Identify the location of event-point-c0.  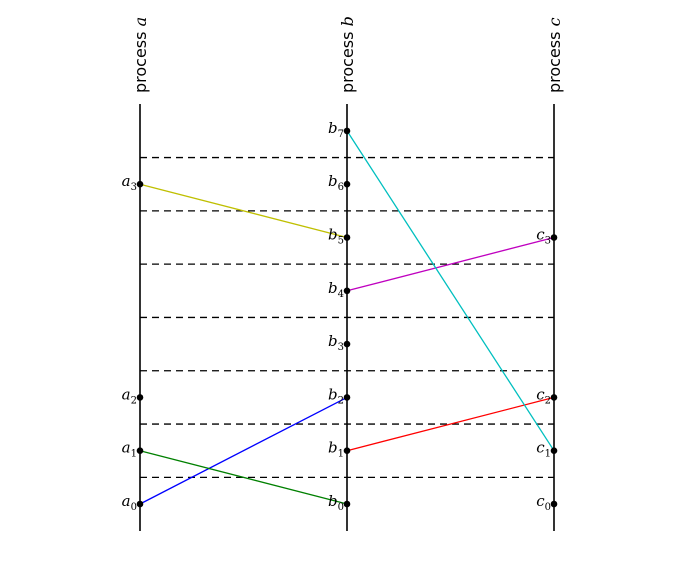
(554, 504).